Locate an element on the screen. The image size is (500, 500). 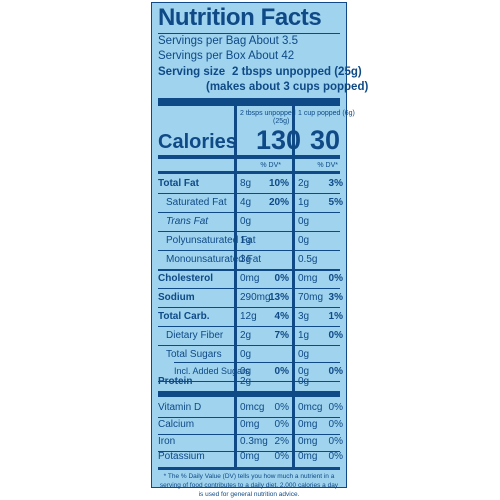
dv-col1: 10% is located at coordinates (278, 183).